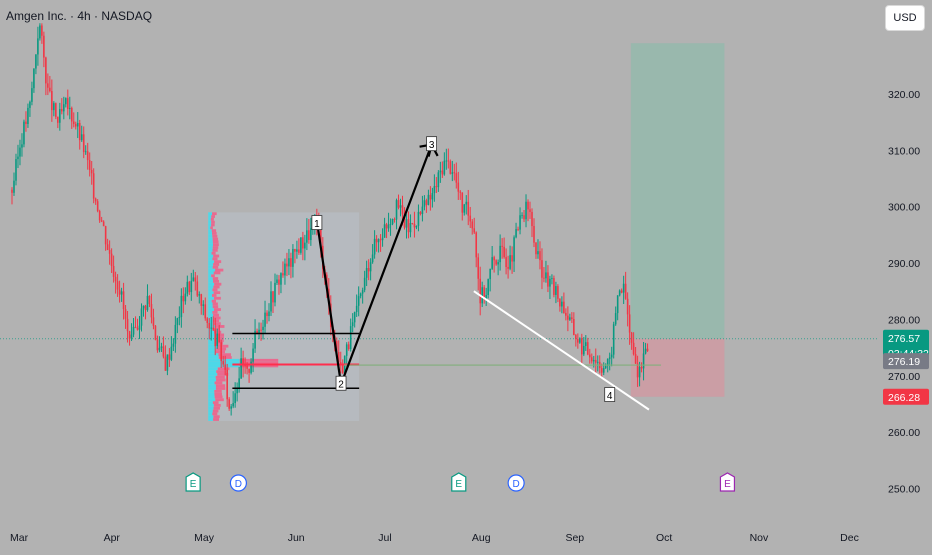  I want to click on wave-label-text: 3, so click(432, 145).